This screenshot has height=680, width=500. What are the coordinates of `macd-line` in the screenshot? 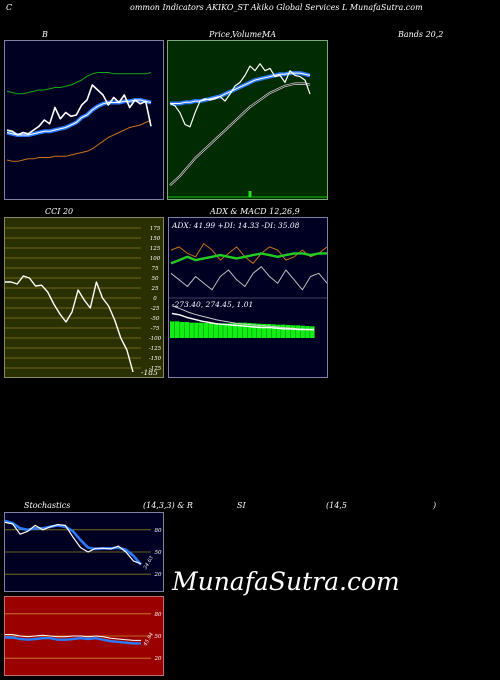 It's located at (242, 321).